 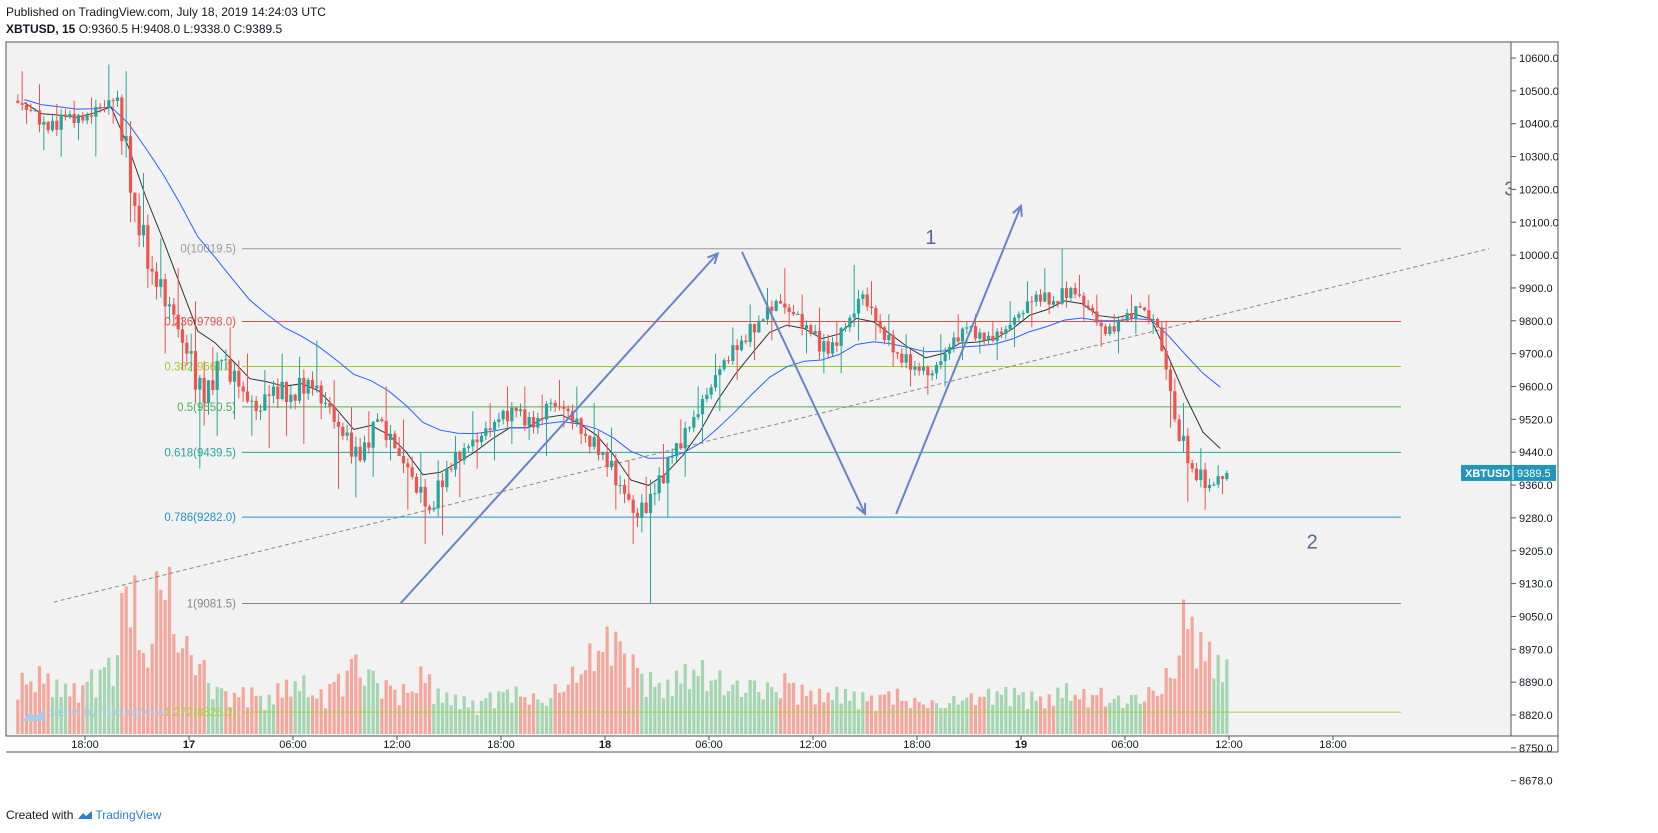 I want to click on watermark-logo-icon, so click(x=33, y=715).